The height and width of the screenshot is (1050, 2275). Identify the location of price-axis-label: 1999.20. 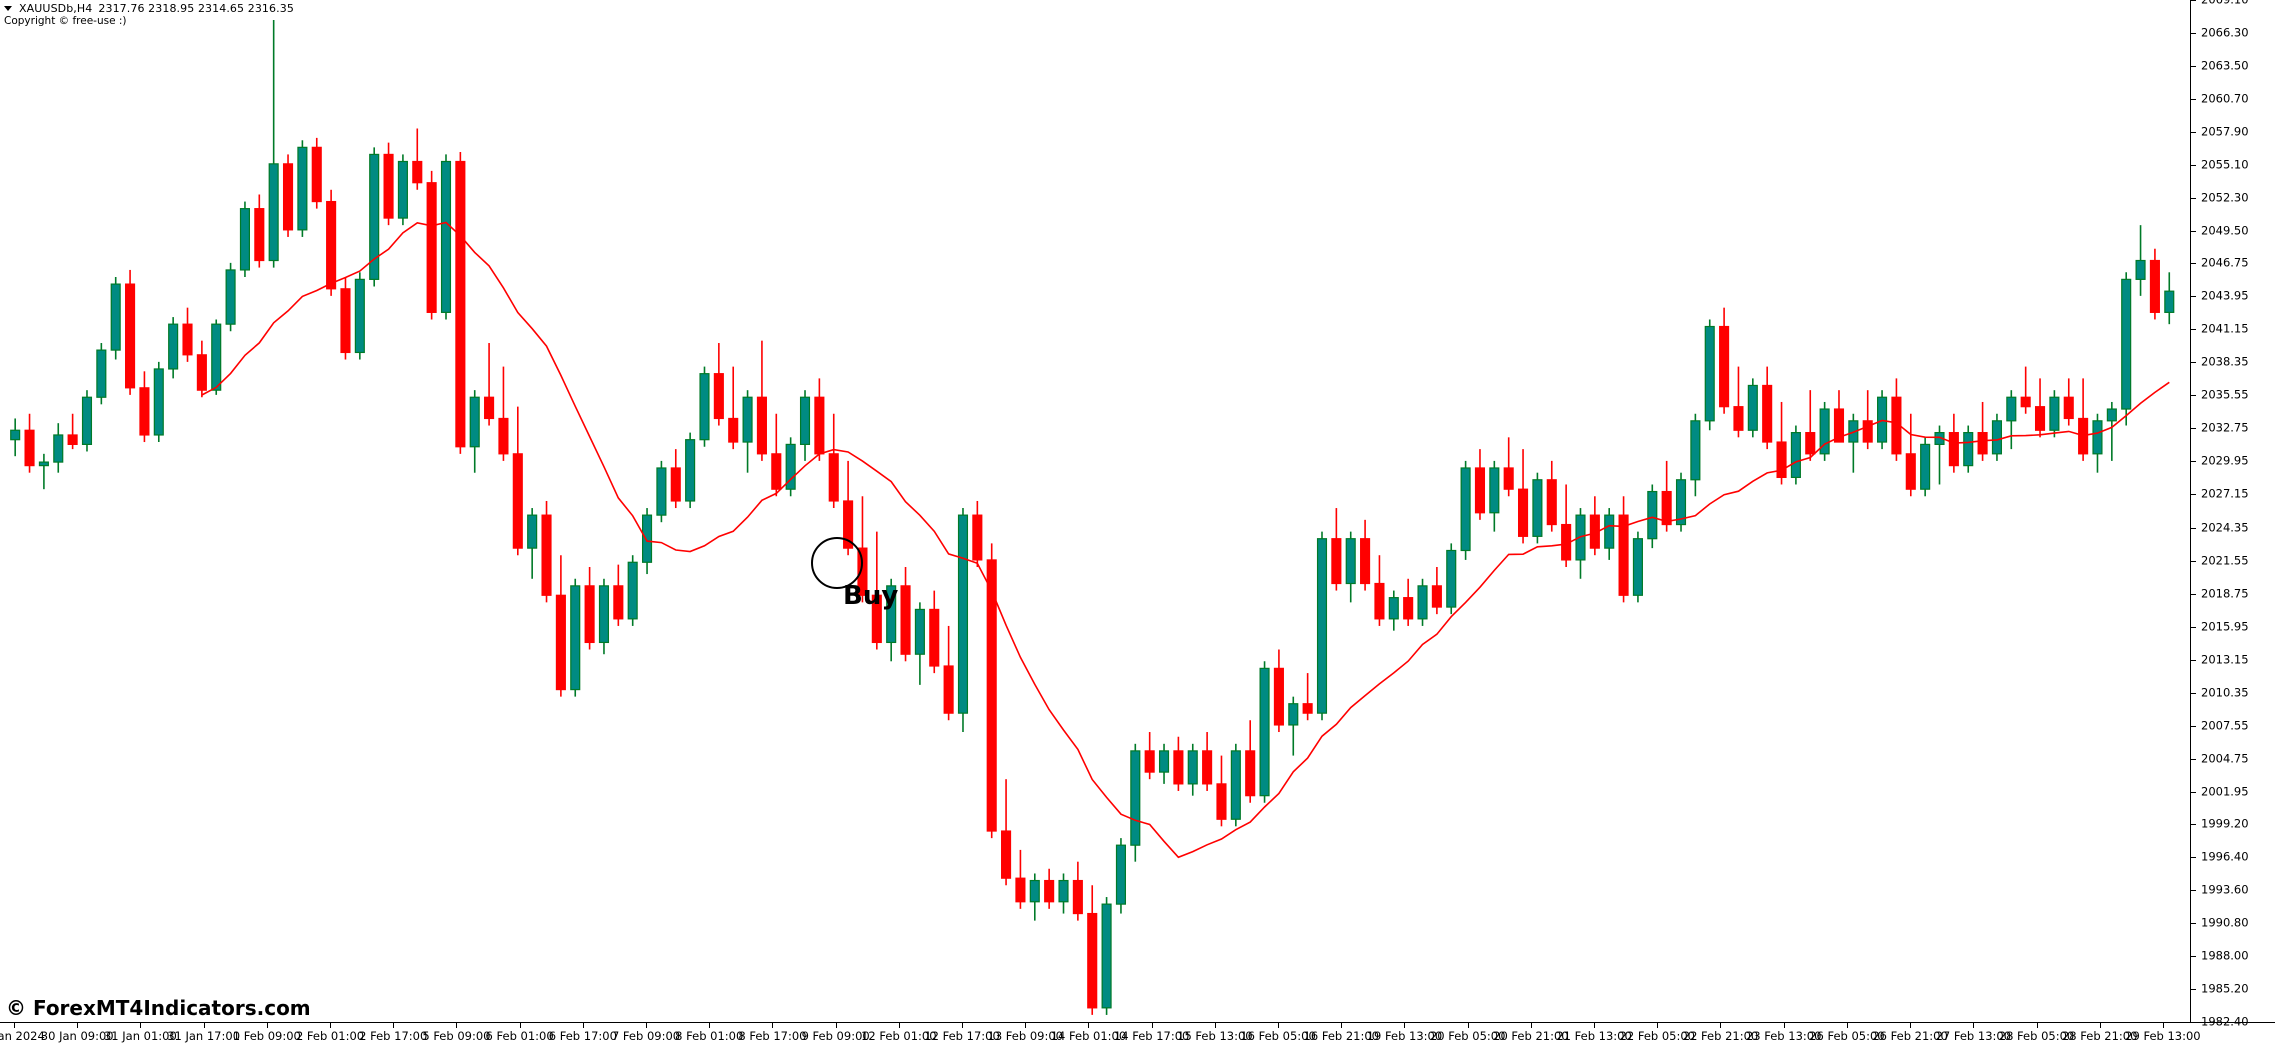
(2225, 823).